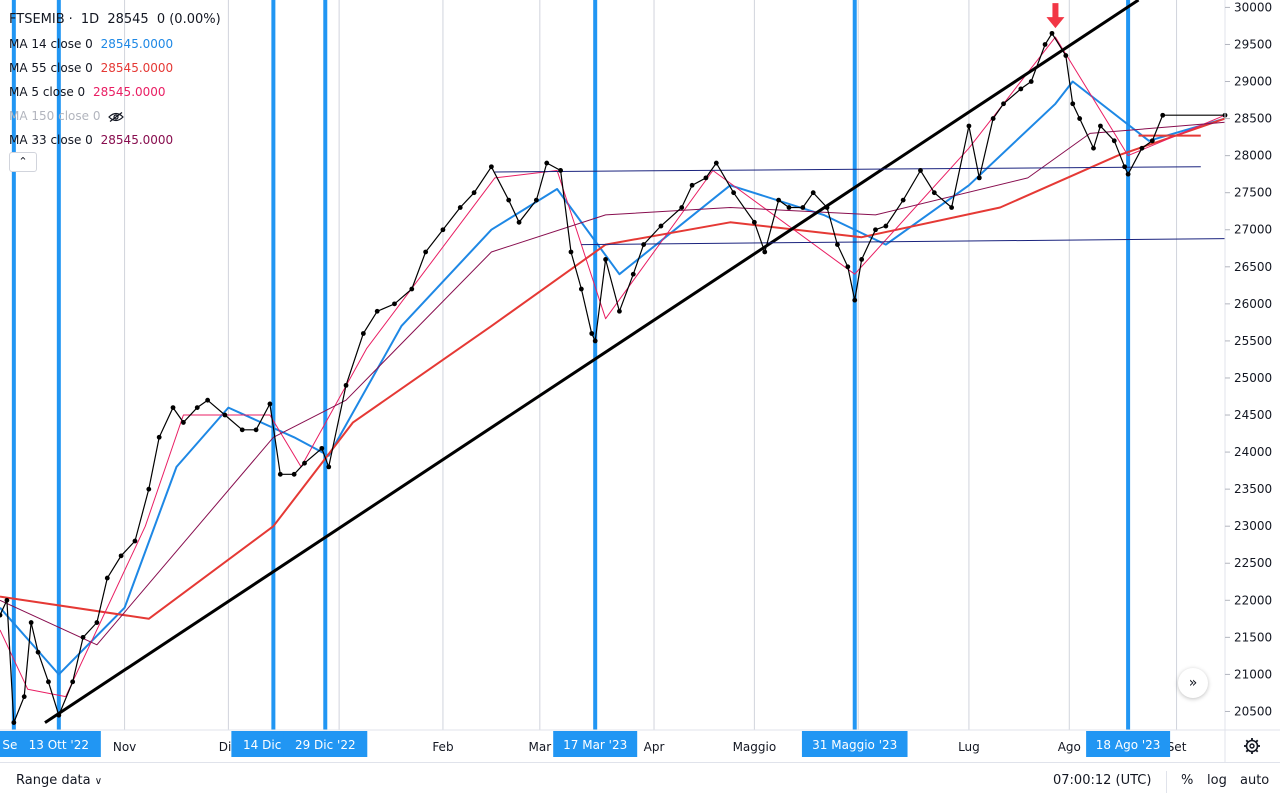 This screenshot has width=1280, height=801. I want to click on scroll-to-realtime-button: », so click(1193, 683).